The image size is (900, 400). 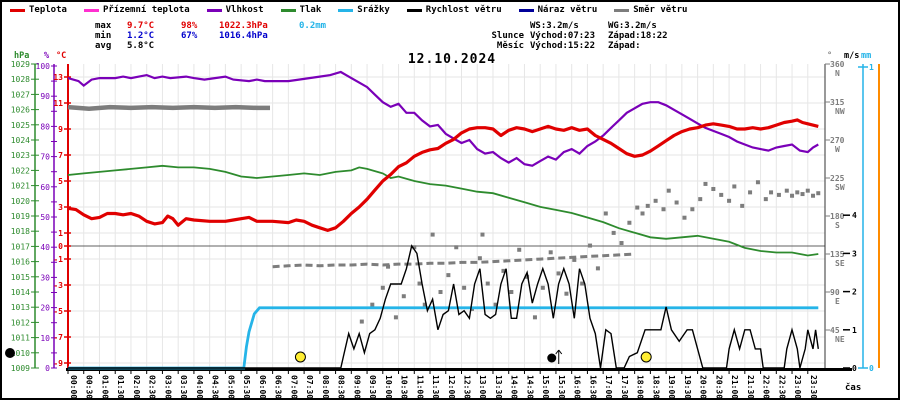 What do you see at coordinates (20, 94) in the screenshot?
I see `svg-text: 1027` at bounding box center [20, 94].